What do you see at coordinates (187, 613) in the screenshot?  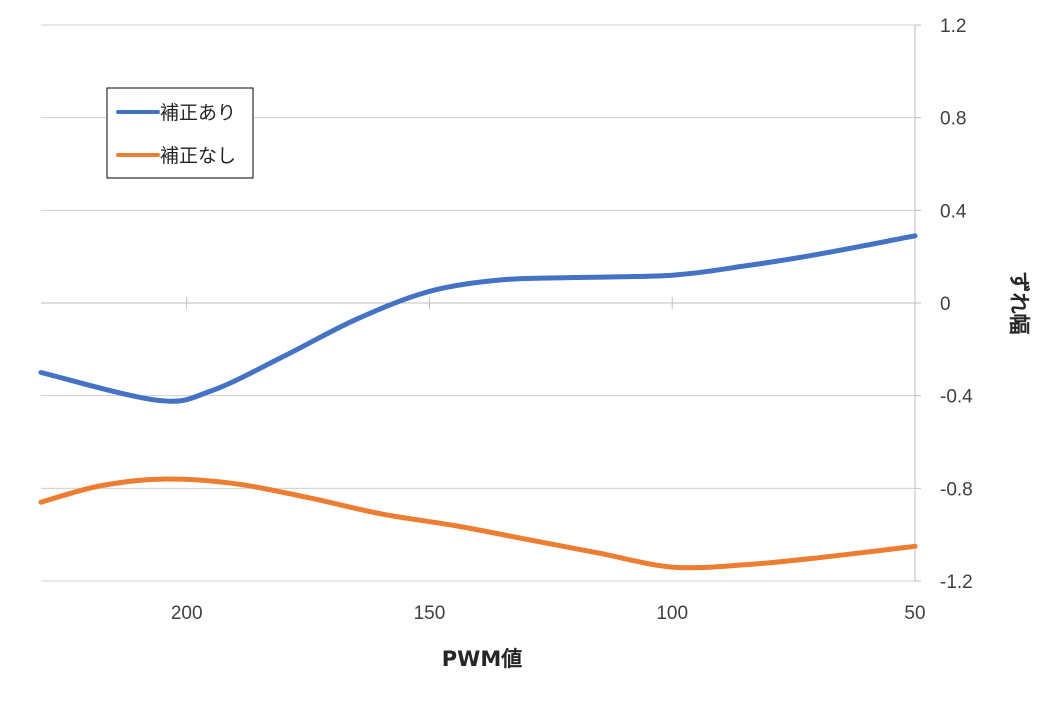 I see `x-tick-label: 200` at bounding box center [187, 613].